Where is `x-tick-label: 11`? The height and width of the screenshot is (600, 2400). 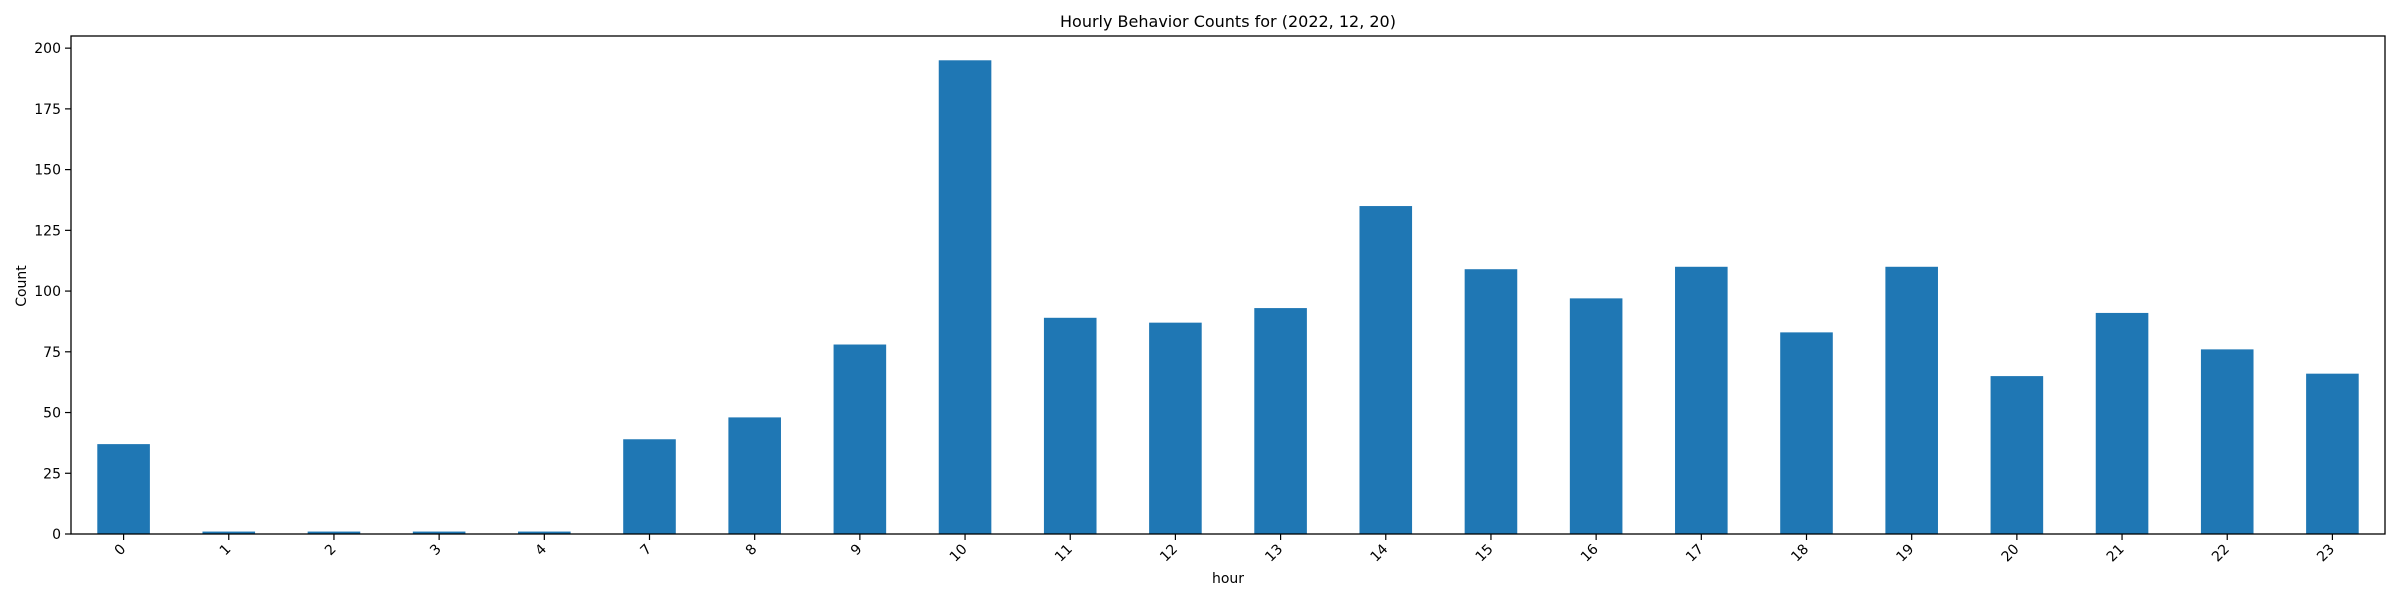
x-tick-label: 11 is located at coordinates (1064, 553).